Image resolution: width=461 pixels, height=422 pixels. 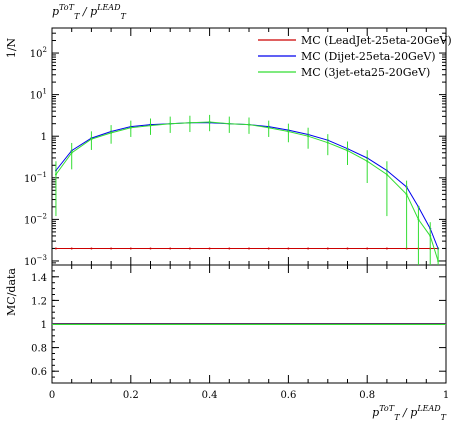 What do you see at coordinates (11, 47) in the screenshot?
I see `y-axis-label-main: 1/N` at bounding box center [11, 47].